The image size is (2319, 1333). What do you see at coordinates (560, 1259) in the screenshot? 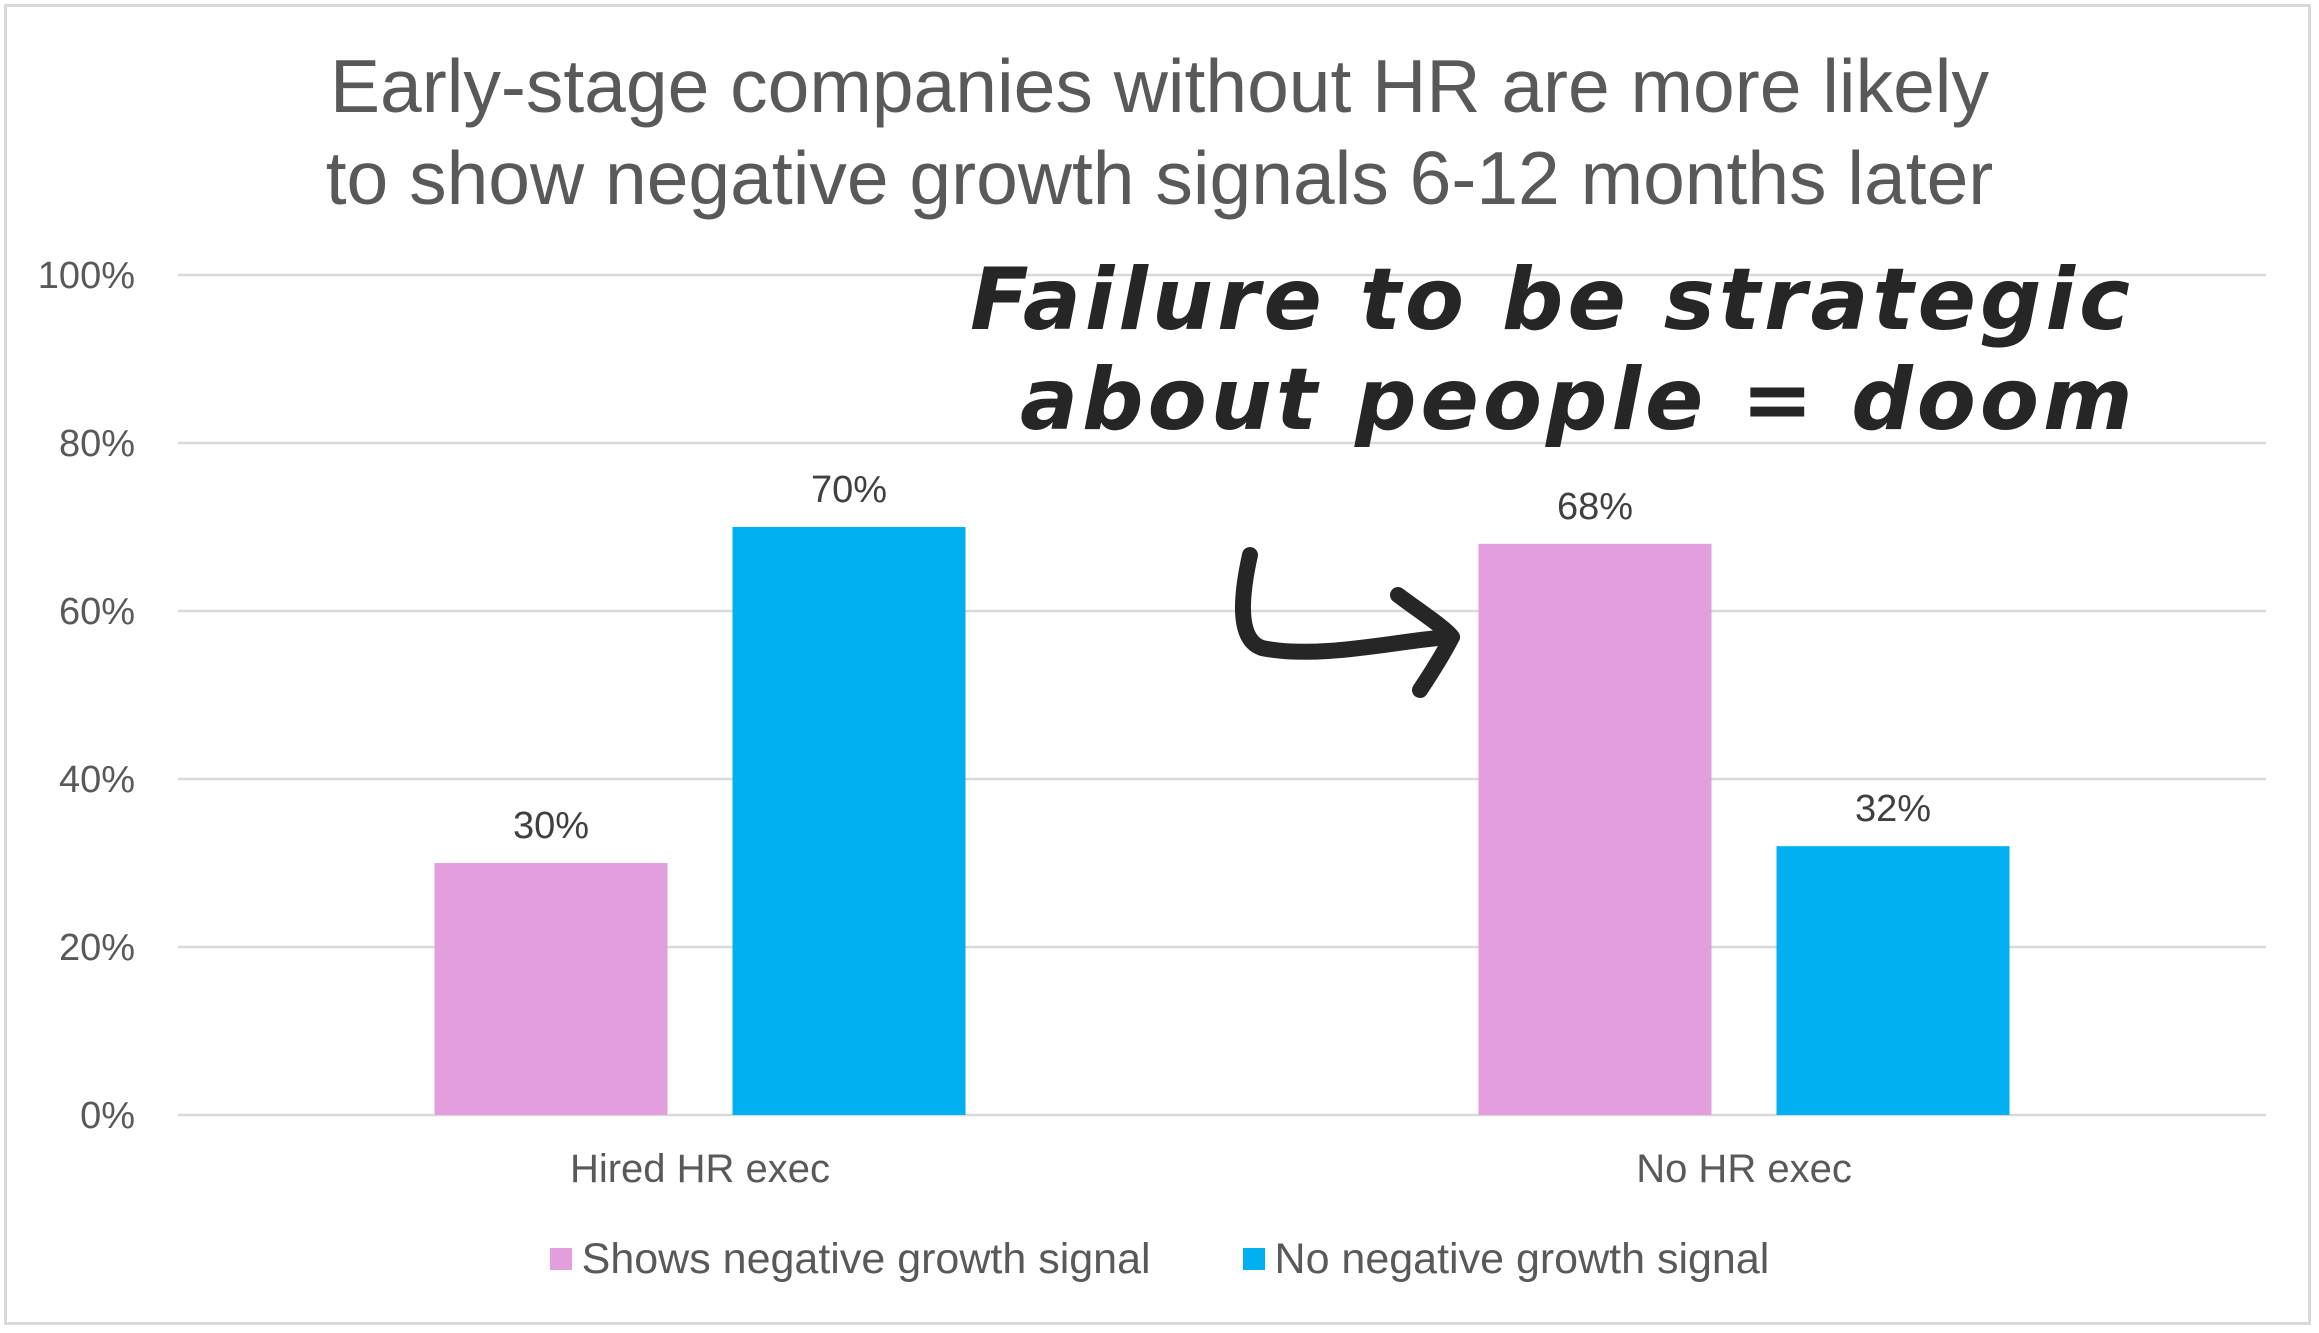
I see `legend-swatch-negative` at bounding box center [560, 1259].